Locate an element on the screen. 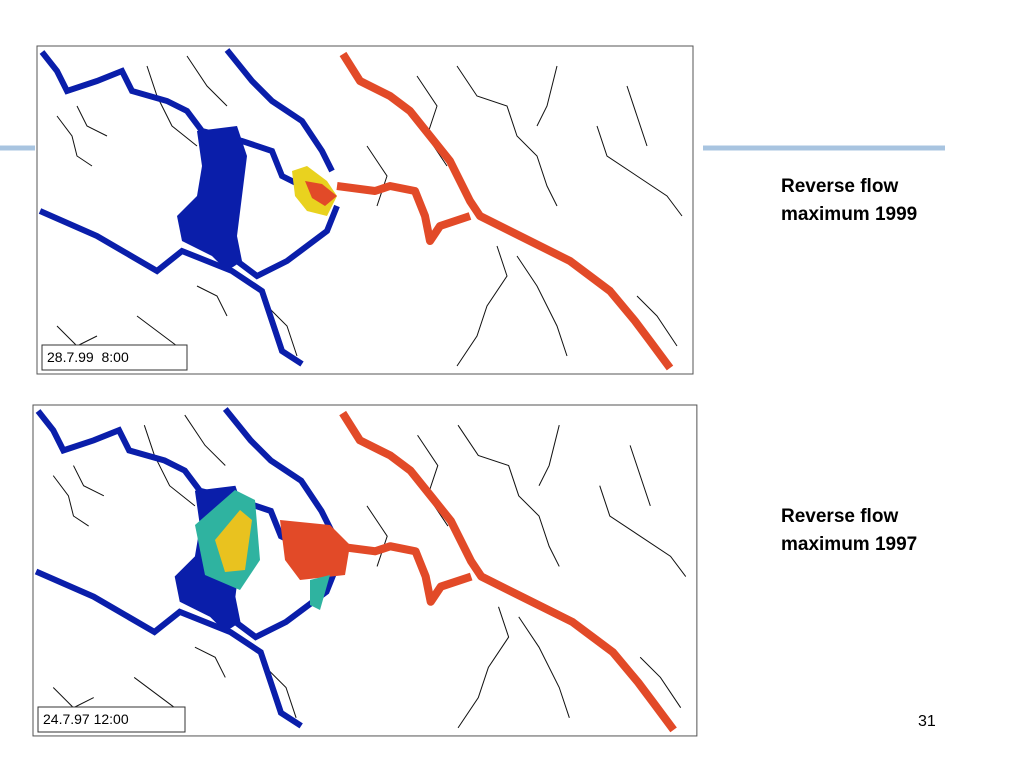 The image size is (1024, 768). page-number: 31 is located at coordinates (927, 721).